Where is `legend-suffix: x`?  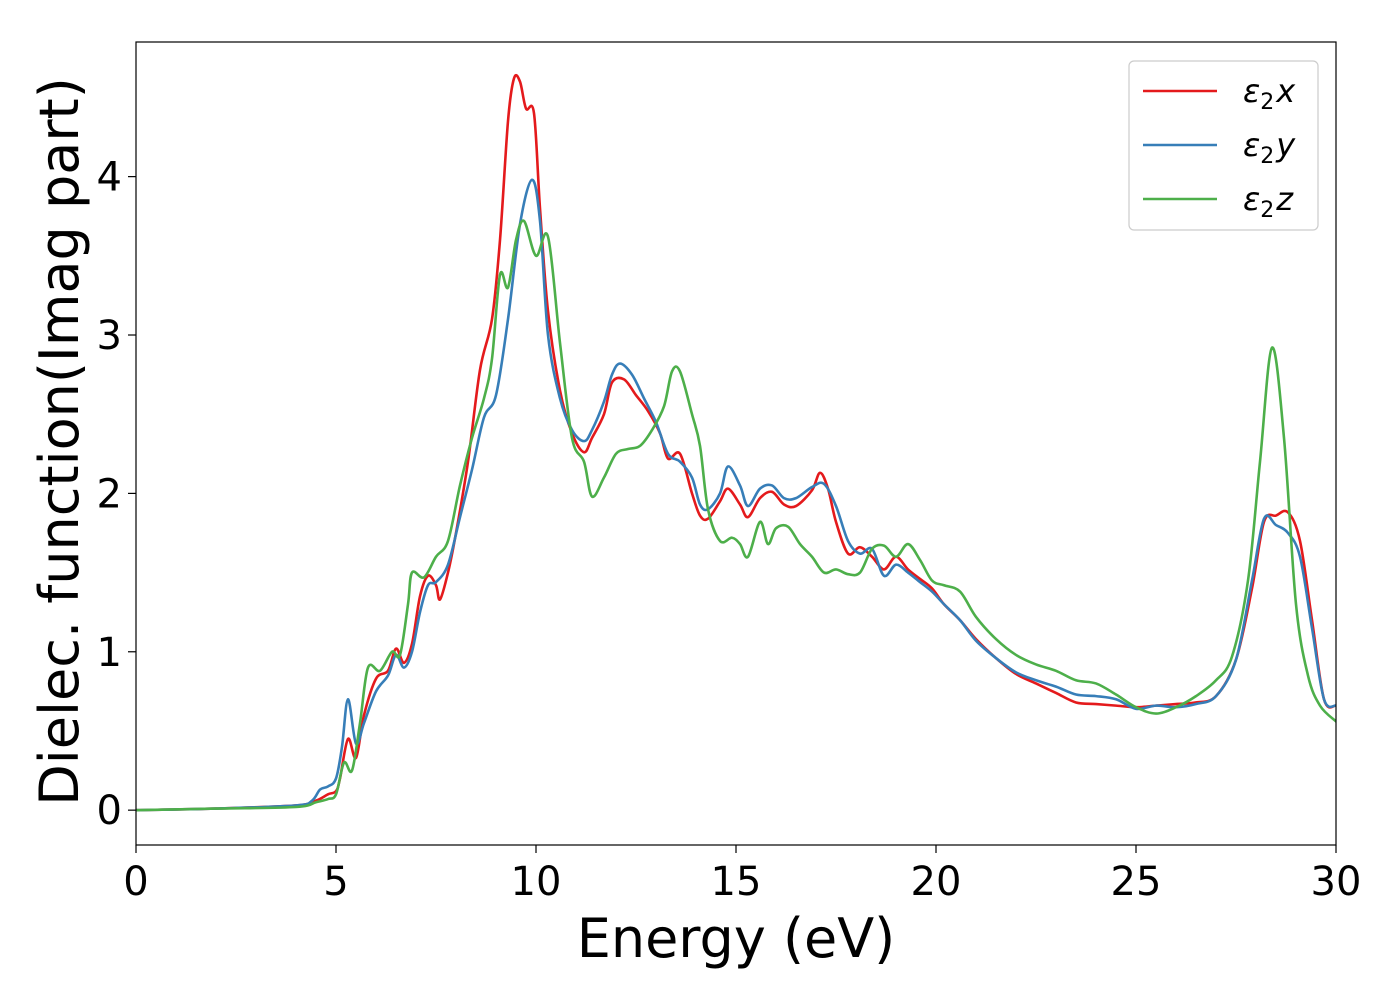
legend-suffix: x is located at coordinates (1285, 91).